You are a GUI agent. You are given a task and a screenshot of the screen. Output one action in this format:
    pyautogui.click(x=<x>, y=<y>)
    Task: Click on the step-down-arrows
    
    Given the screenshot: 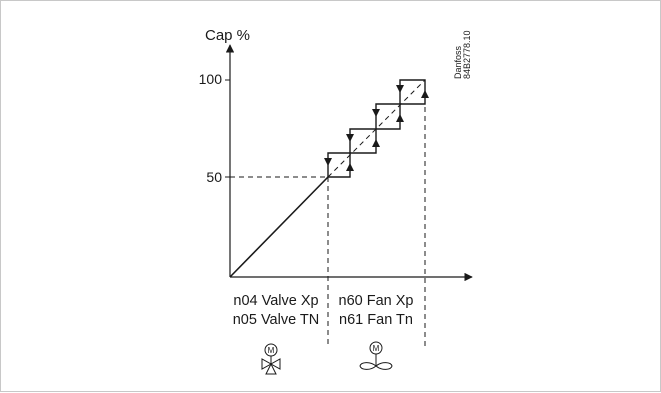 What is the action you would take?
    pyautogui.click(x=364, y=125)
    